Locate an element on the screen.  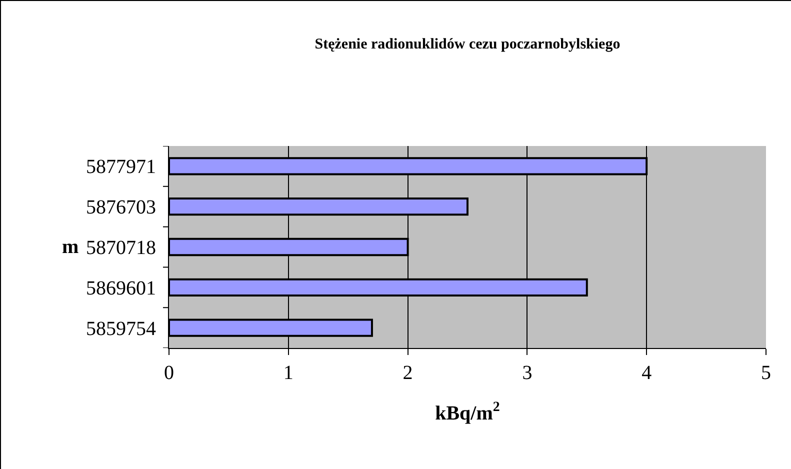
x-tick-label: 0 is located at coordinates (169, 373).